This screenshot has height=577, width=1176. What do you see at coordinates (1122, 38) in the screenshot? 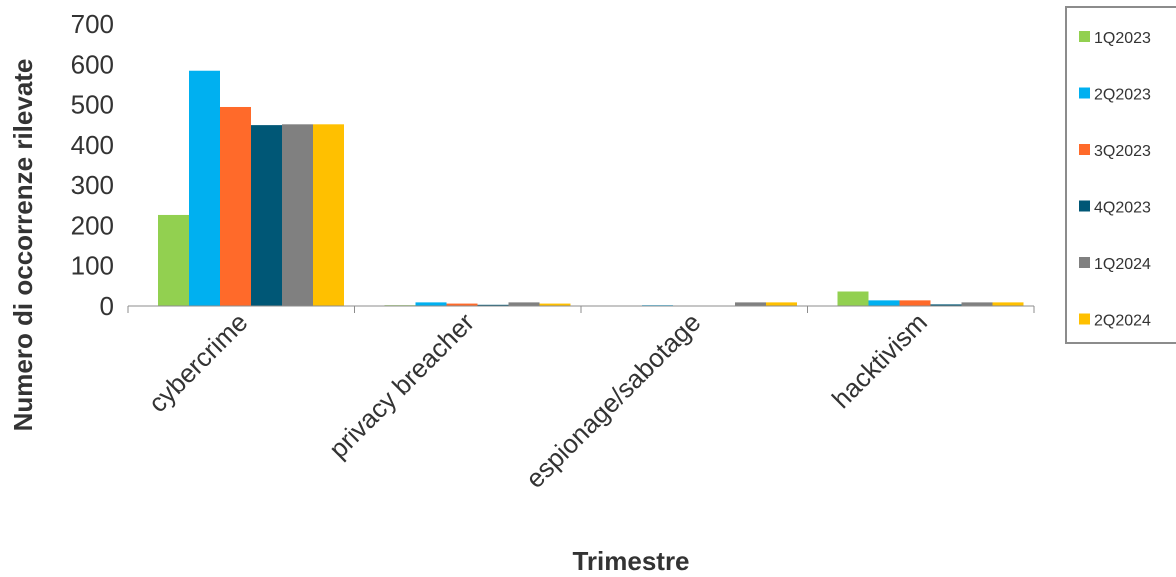
I see `legend-label: 1Q2023` at bounding box center [1122, 38].